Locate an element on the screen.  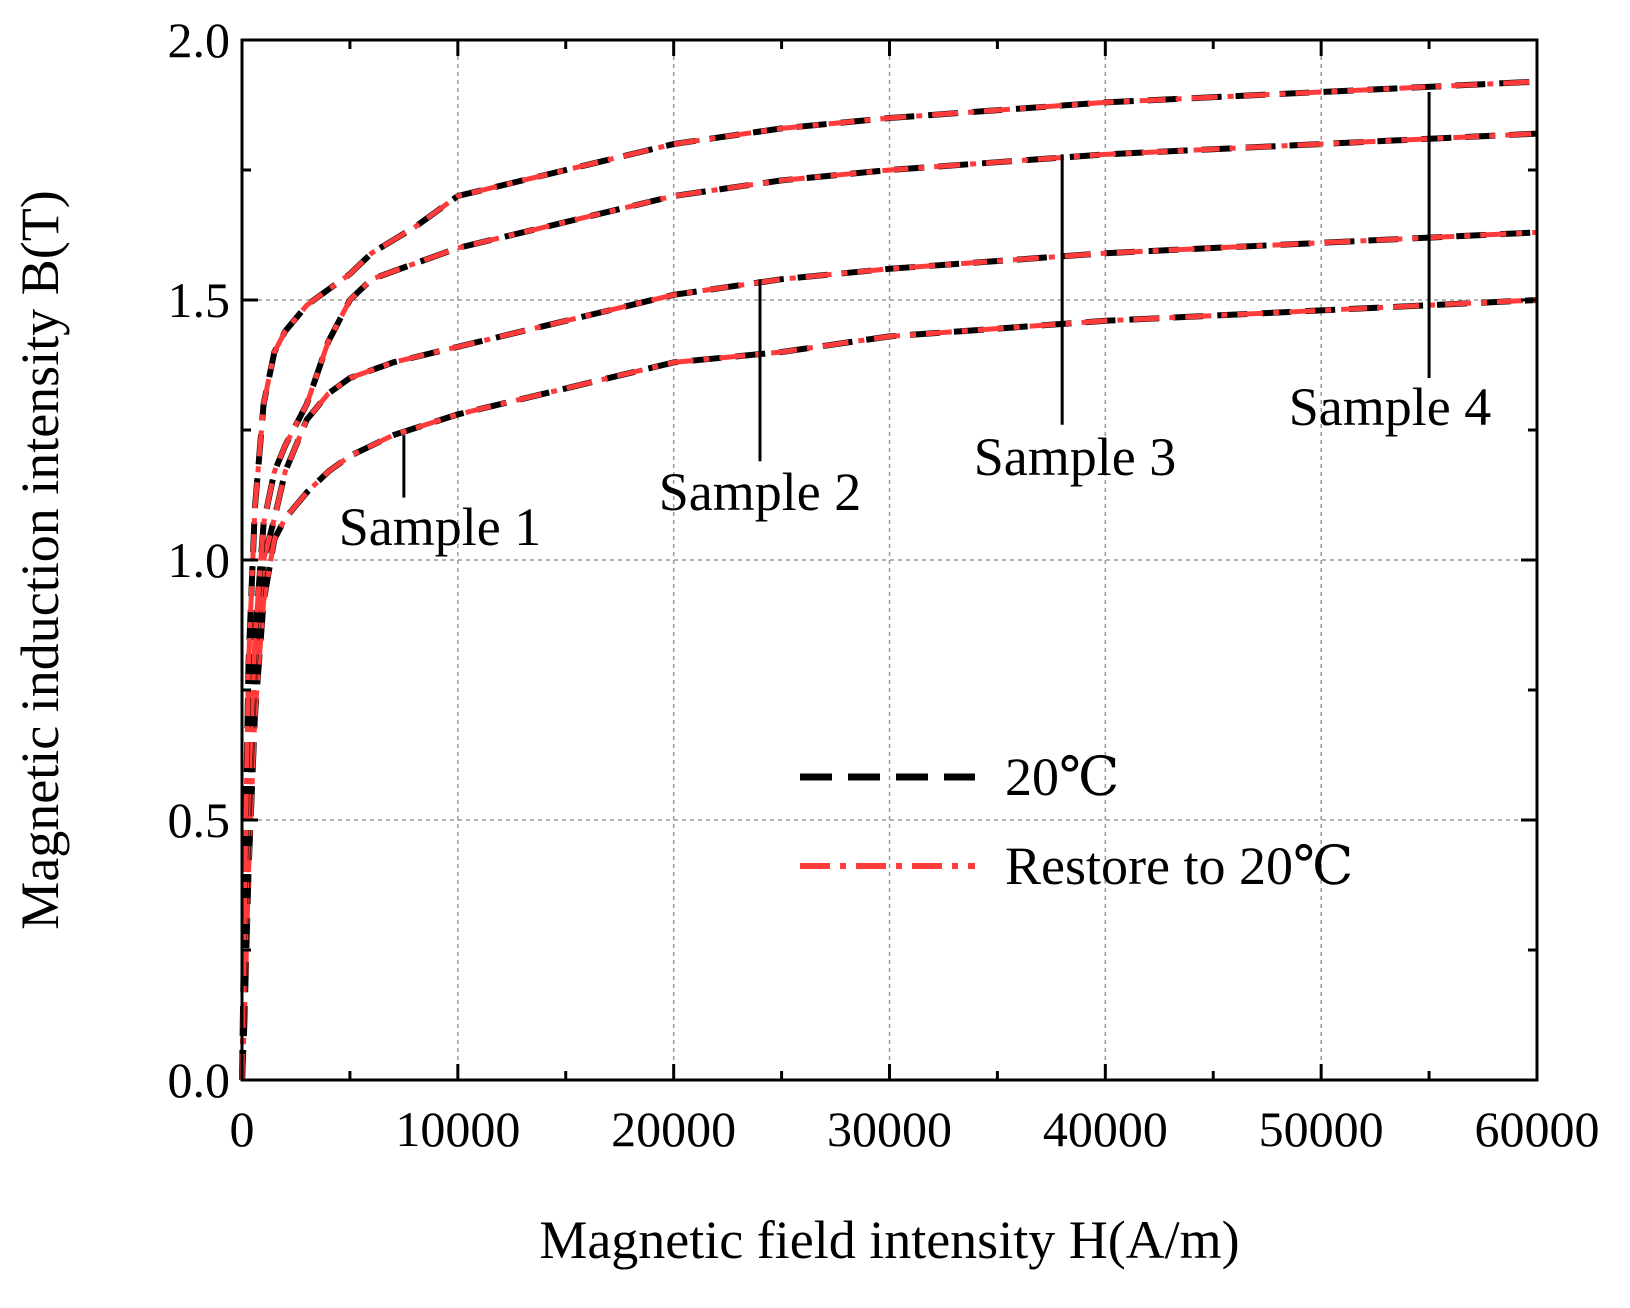
x-tick-label: 0 is located at coordinates (242, 1129).